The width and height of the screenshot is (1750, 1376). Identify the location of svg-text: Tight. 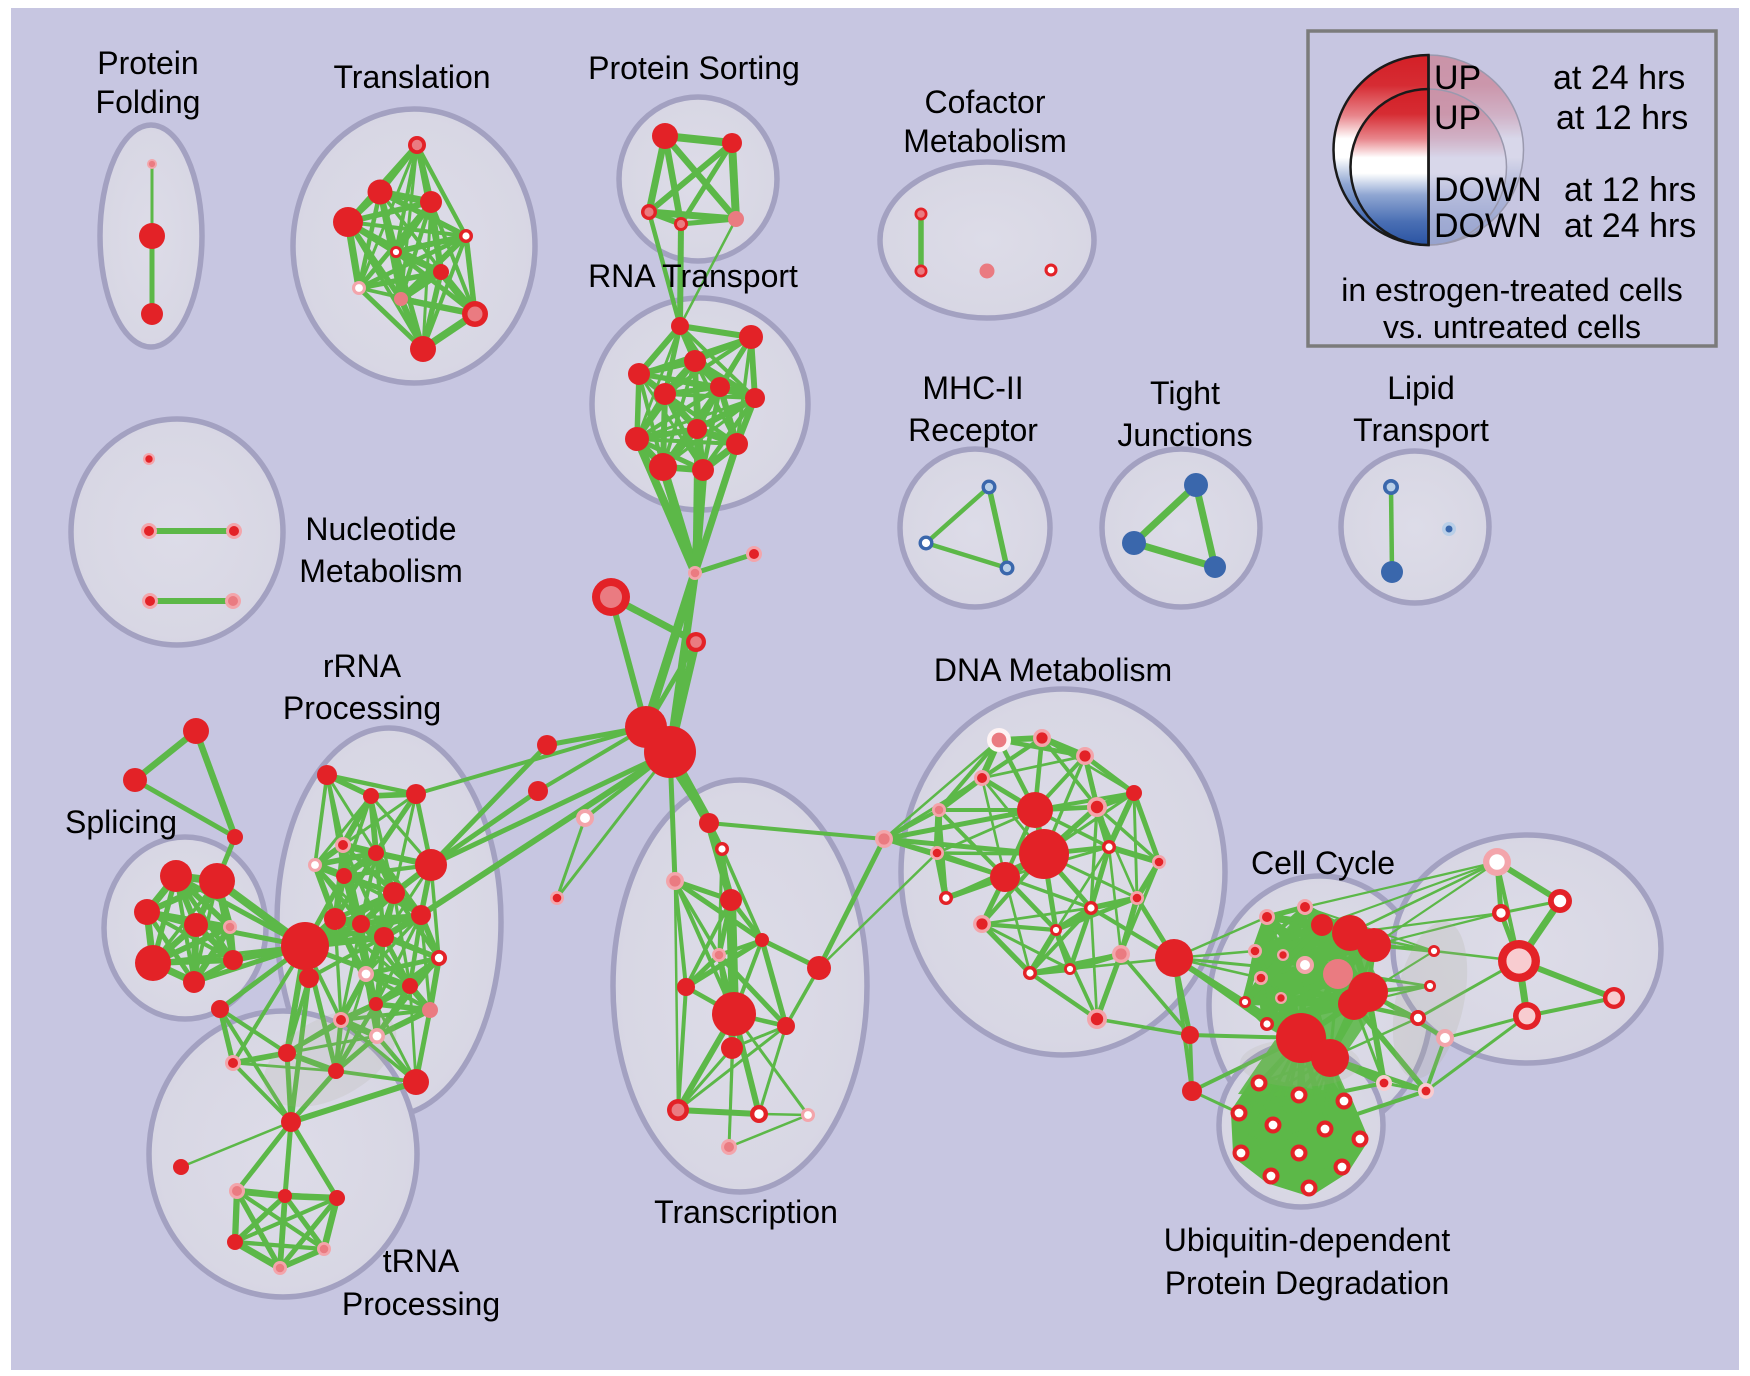
(1185, 393).